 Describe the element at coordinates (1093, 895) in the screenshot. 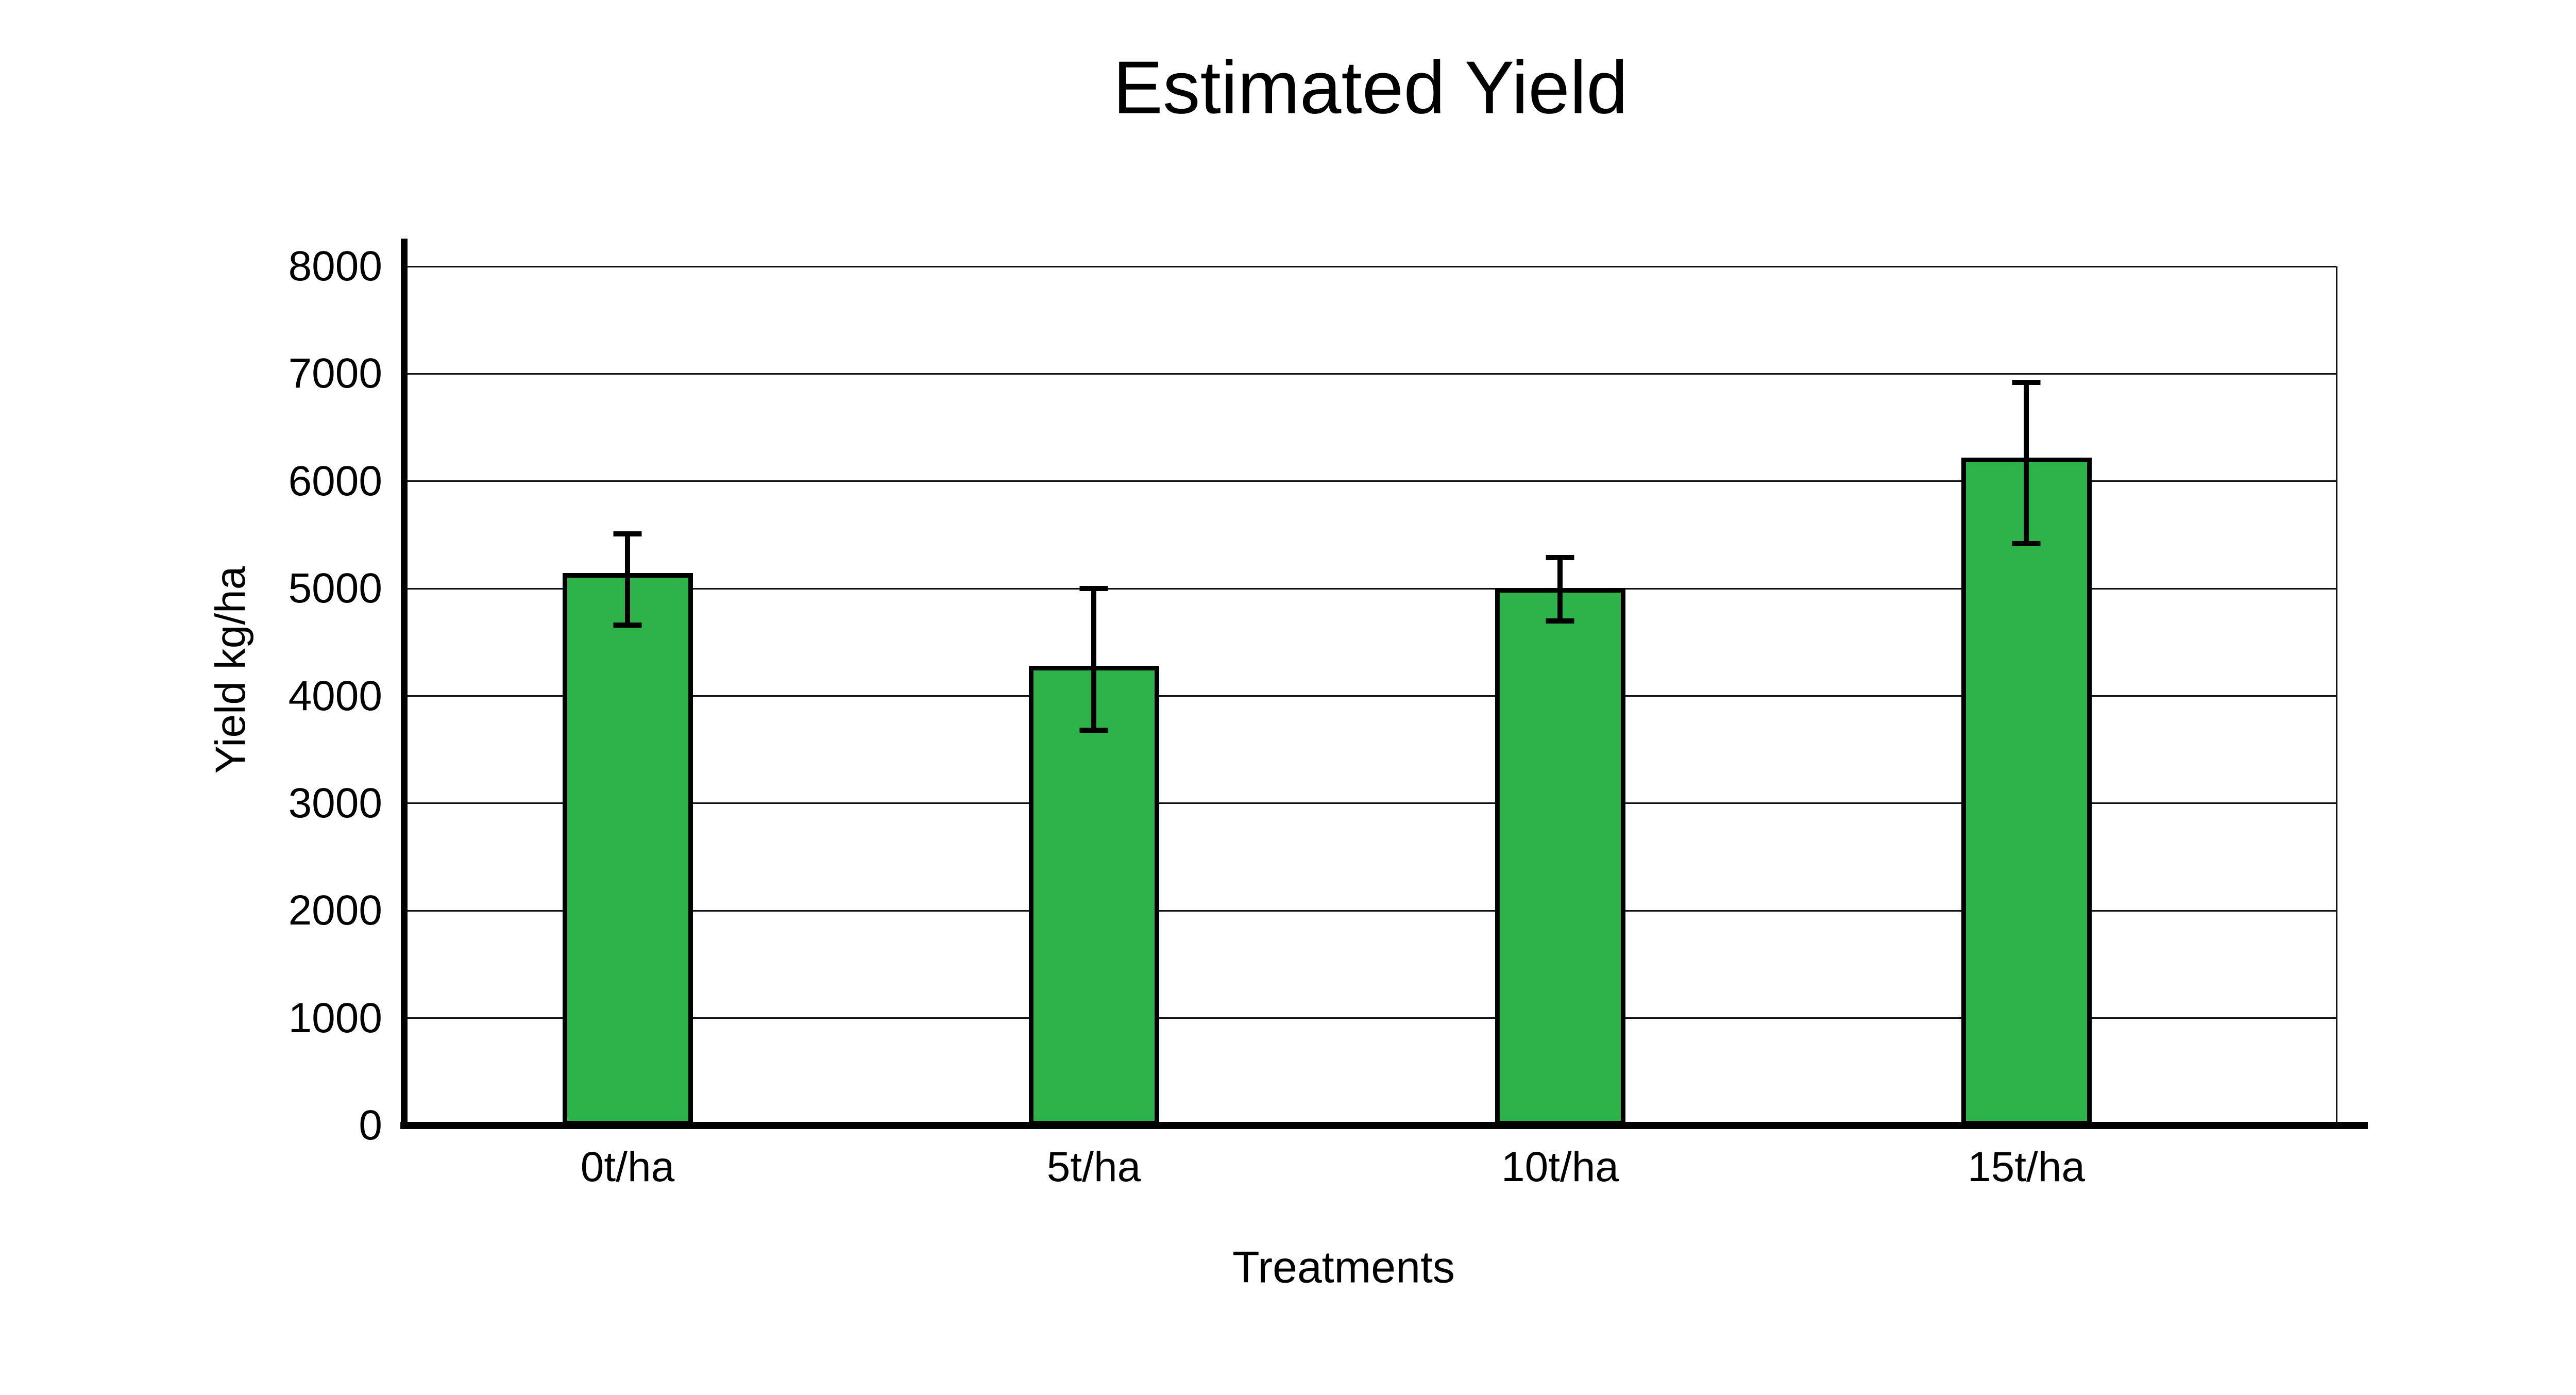

I see `bar-5t/ha` at that location.